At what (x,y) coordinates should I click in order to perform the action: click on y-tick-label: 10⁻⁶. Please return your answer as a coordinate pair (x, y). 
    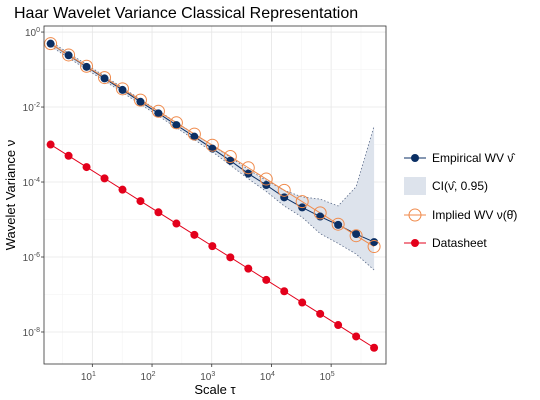
    Looking at the image, I should click on (31, 258).